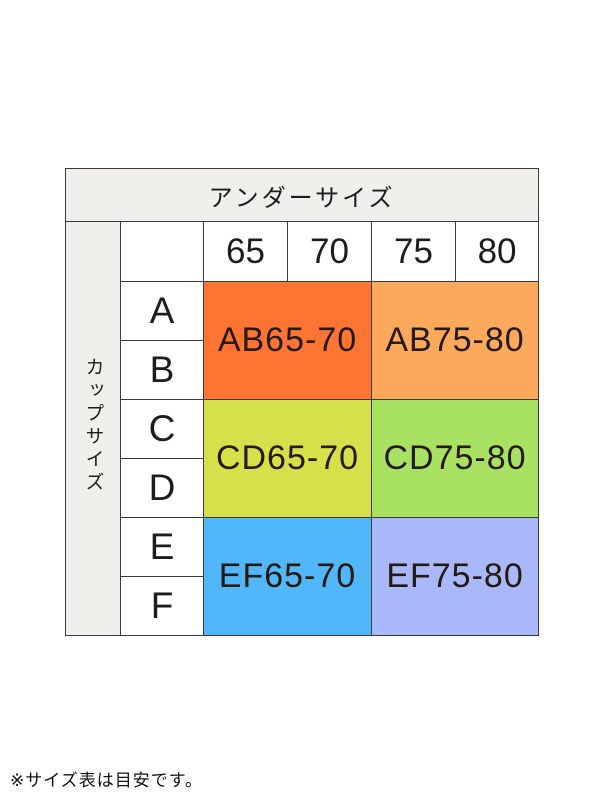 The width and height of the screenshot is (600, 800). Describe the element at coordinates (162, 547) in the screenshot. I see `cup-size-e: E` at that location.